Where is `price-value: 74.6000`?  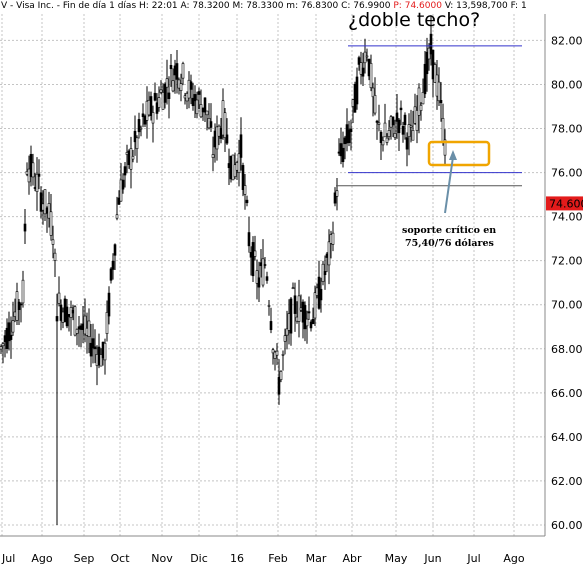 price-value: 74.6000 is located at coordinates (423, 6).